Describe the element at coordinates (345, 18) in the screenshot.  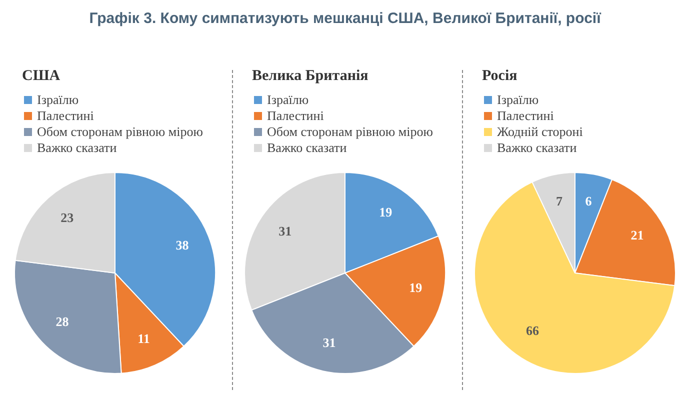
I see `text: Графік 3. Кому симпатизують мешканці США, Великої Британії, росії` at that location.